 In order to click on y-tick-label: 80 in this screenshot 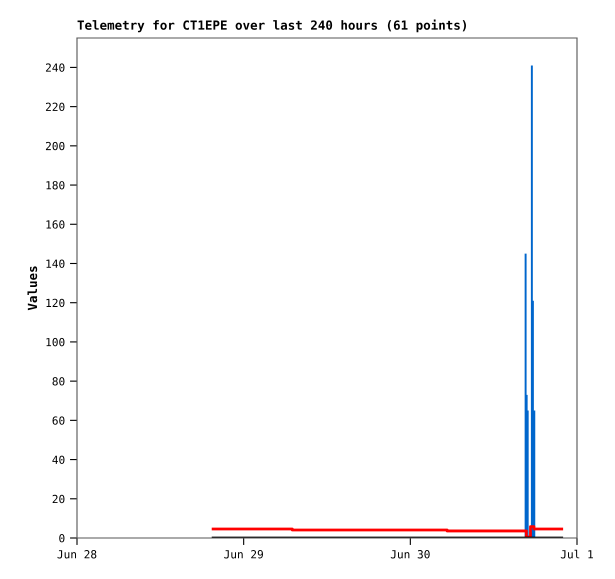, I will do `click(58, 381)`.